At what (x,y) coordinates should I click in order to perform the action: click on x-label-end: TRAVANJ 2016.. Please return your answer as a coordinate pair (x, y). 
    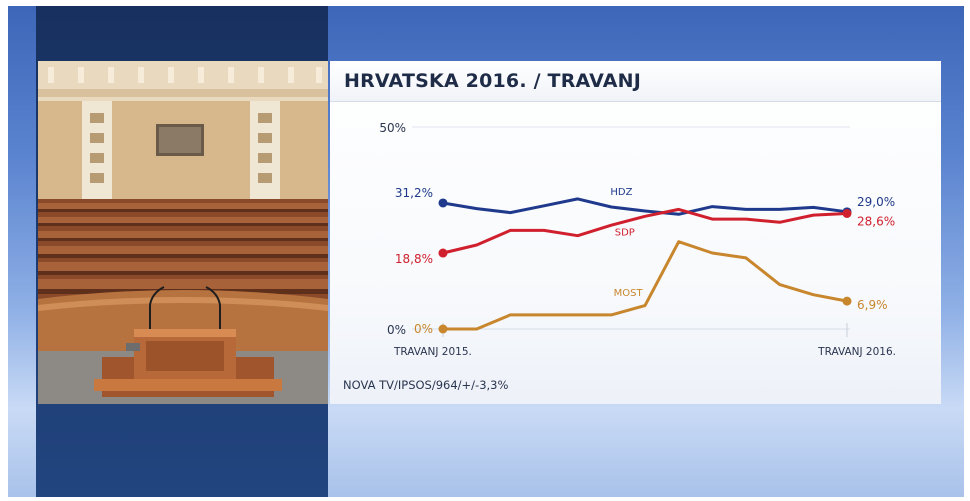
    Looking at the image, I should click on (856, 352).